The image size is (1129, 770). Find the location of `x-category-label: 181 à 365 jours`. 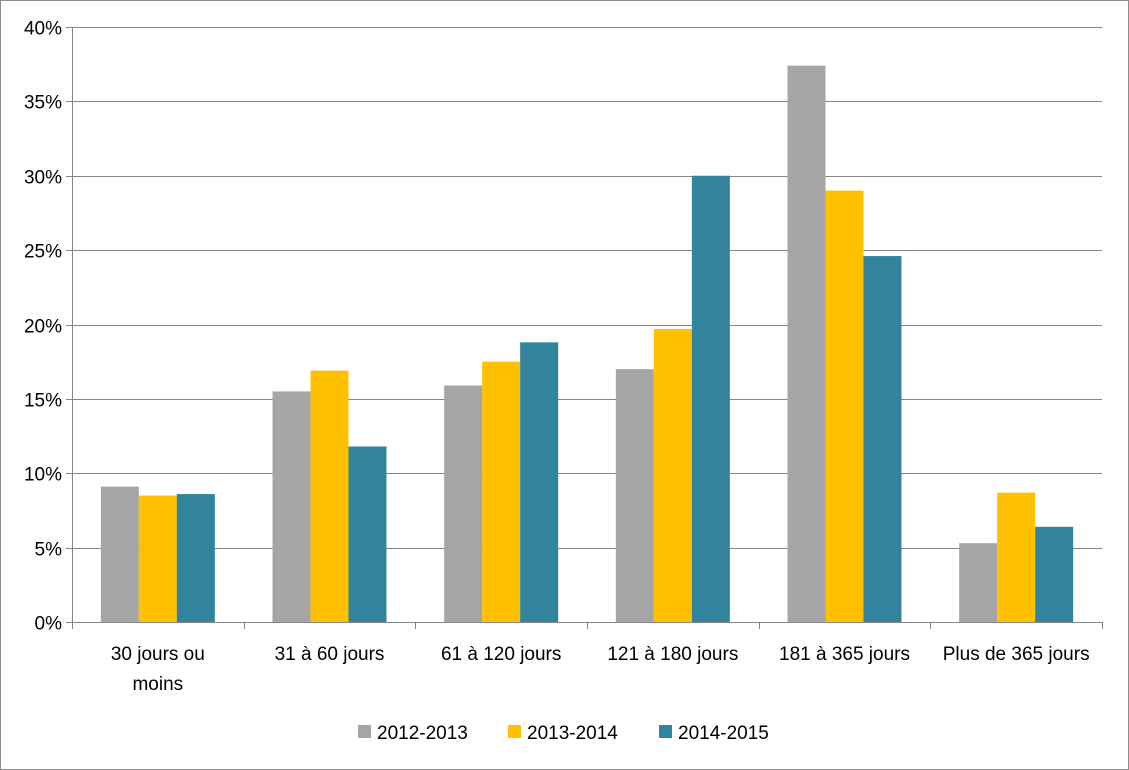

x-category-label: 181 à 365 jours is located at coordinates (844, 654).